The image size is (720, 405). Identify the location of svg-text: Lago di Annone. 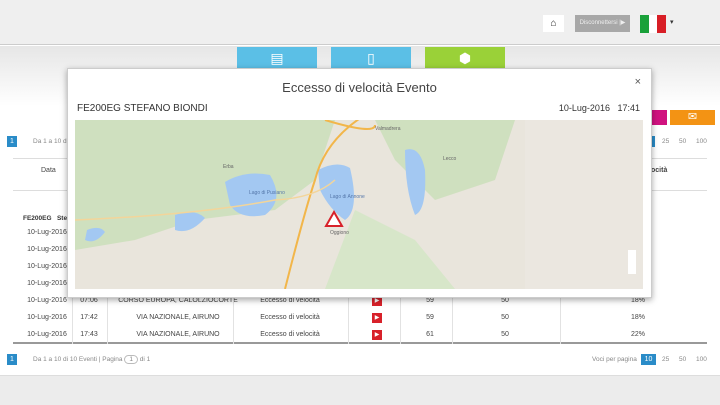
(347, 197).